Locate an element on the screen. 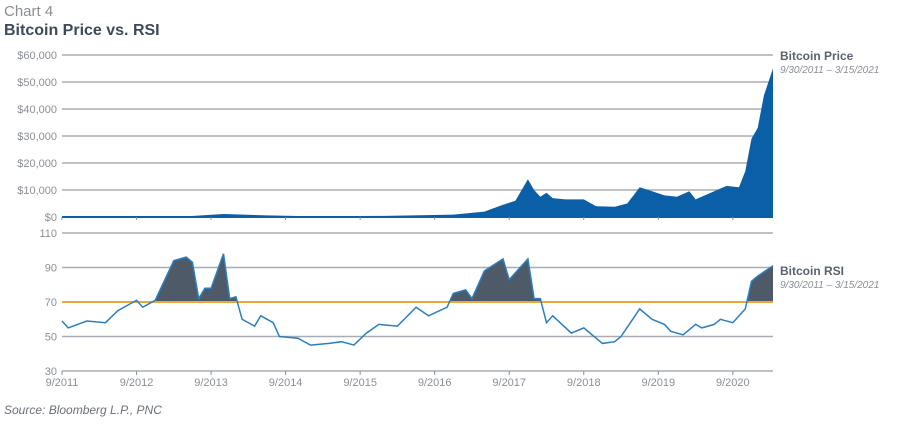 This screenshot has width=900, height=425. price-y-tick-label: $40,000 is located at coordinates (37, 110).